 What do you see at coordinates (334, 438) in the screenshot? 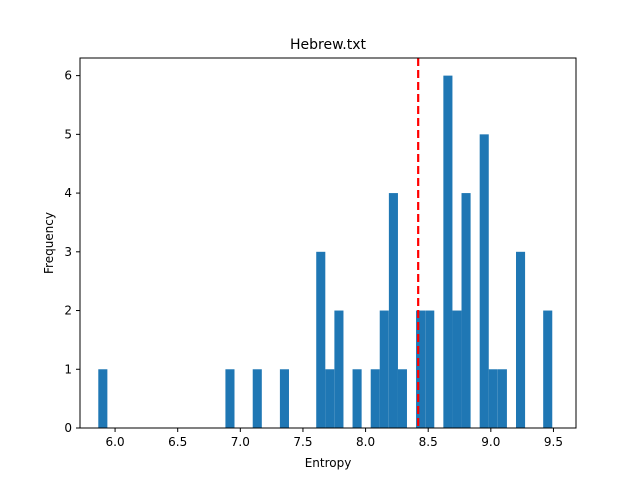
I see `x-axis-ticks: 6.0 6.5 7.0 7.5 8.0 8.5 9.0 9.5` at bounding box center [334, 438].